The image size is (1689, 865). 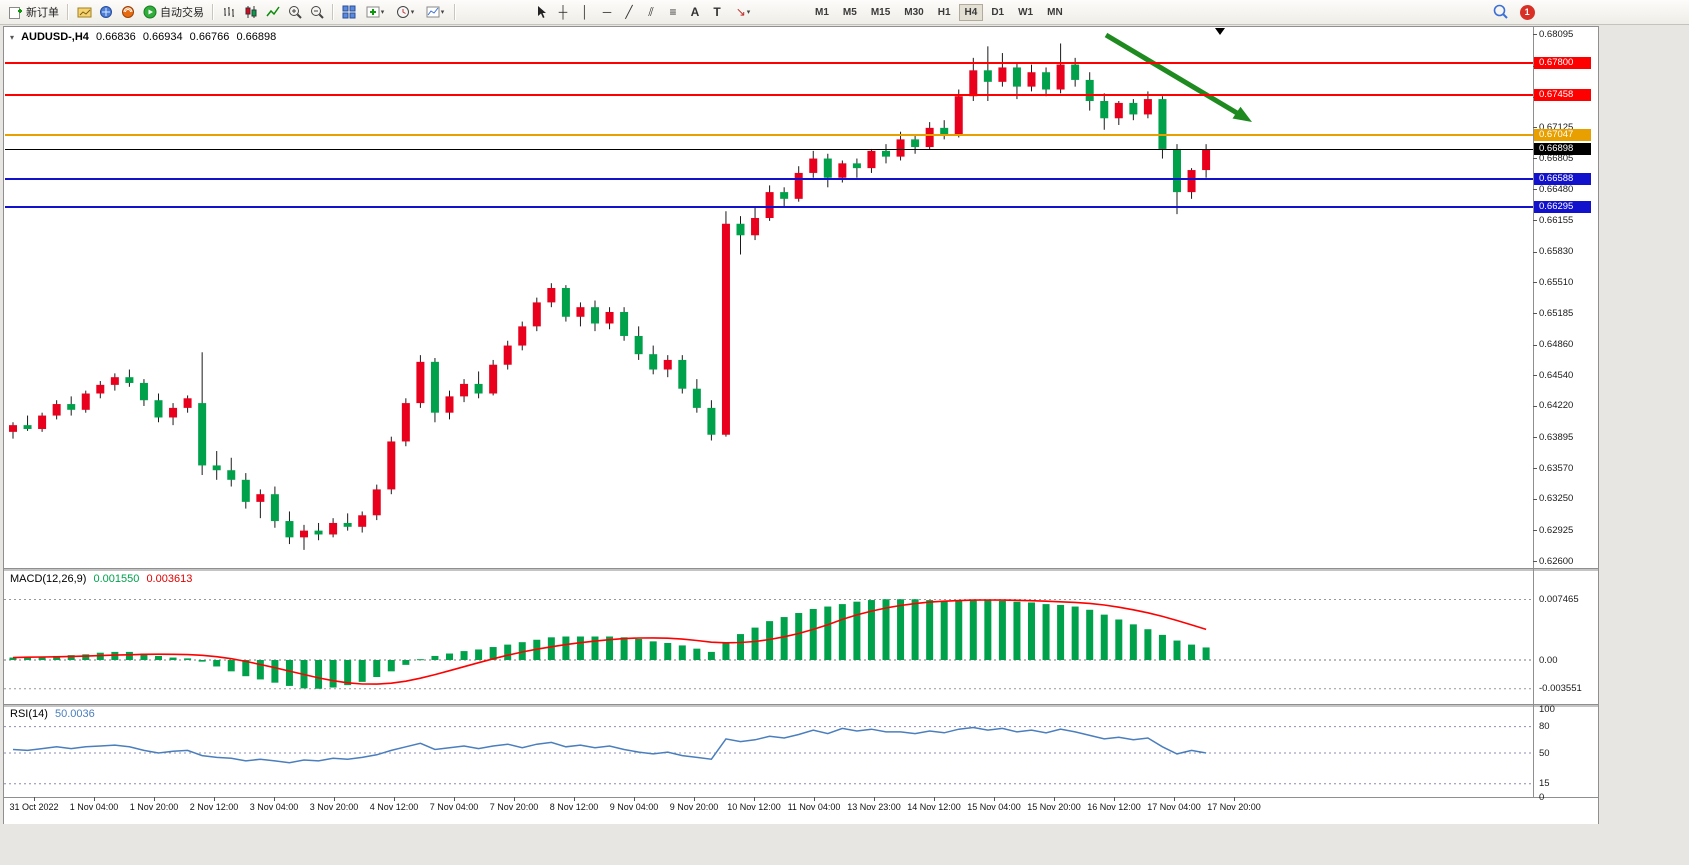 I want to click on zoom-in-button, so click(x=295, y=12).